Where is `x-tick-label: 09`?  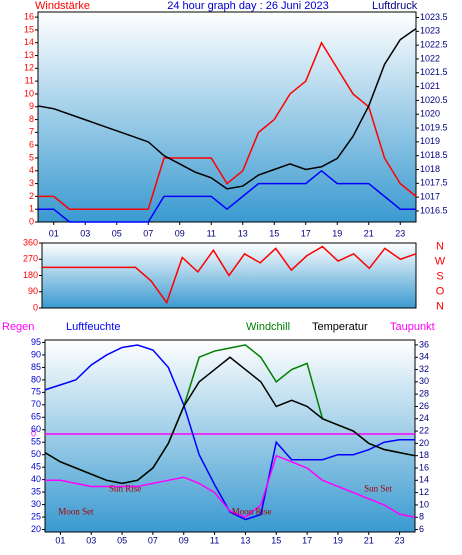
x-tick-label: 09 is located at coordinates (180, 233).